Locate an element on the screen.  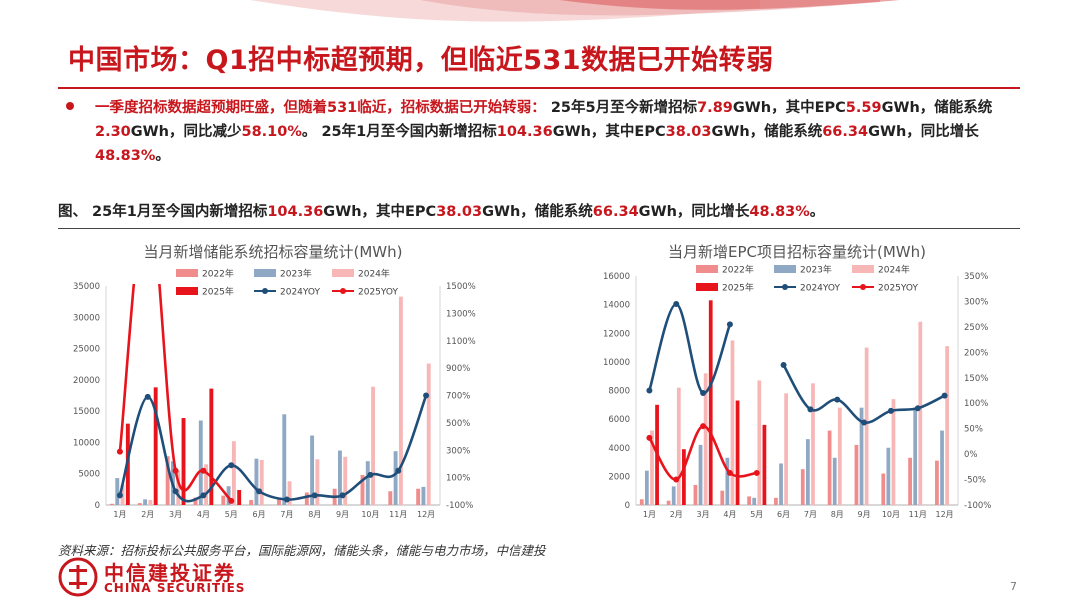
x-tick-label: 7月 is located at coordinates (810, 514).